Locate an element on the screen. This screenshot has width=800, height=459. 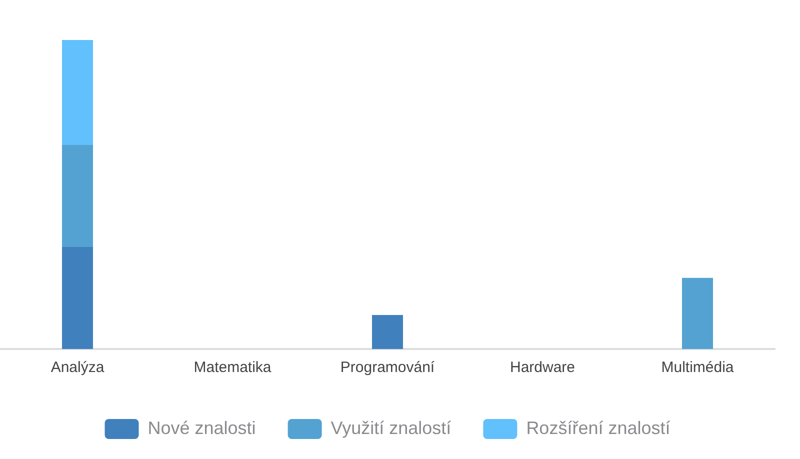
legend-label: Využití znalostí is located at coordinates (391, 428).